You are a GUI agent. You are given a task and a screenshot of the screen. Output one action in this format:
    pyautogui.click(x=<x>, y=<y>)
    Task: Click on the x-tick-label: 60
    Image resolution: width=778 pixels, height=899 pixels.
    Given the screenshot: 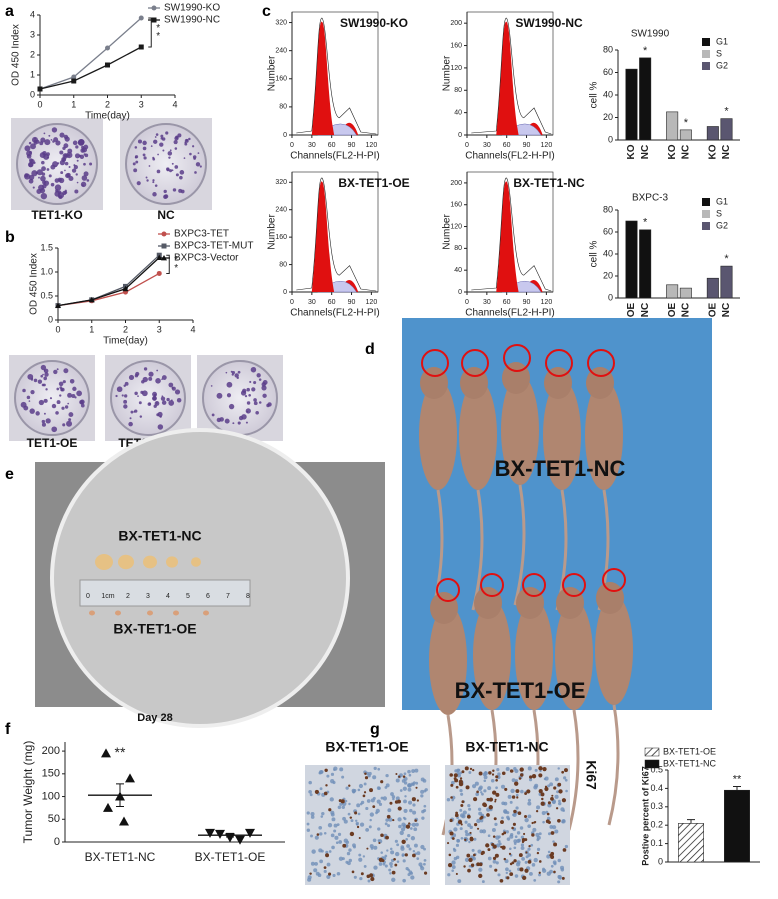 What is the action you would take?
    pyautogui.click(x=332, y=145)
    